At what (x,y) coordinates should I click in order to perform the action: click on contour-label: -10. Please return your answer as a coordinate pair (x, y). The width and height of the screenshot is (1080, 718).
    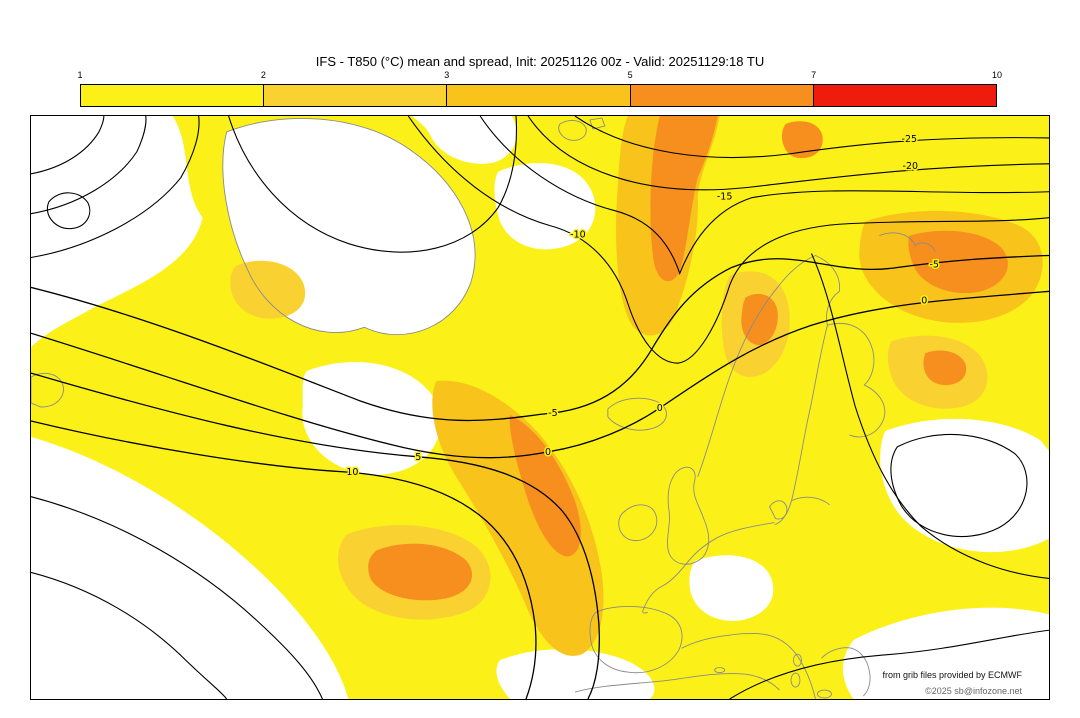
    Looking at the image, I should click on (577, 235).